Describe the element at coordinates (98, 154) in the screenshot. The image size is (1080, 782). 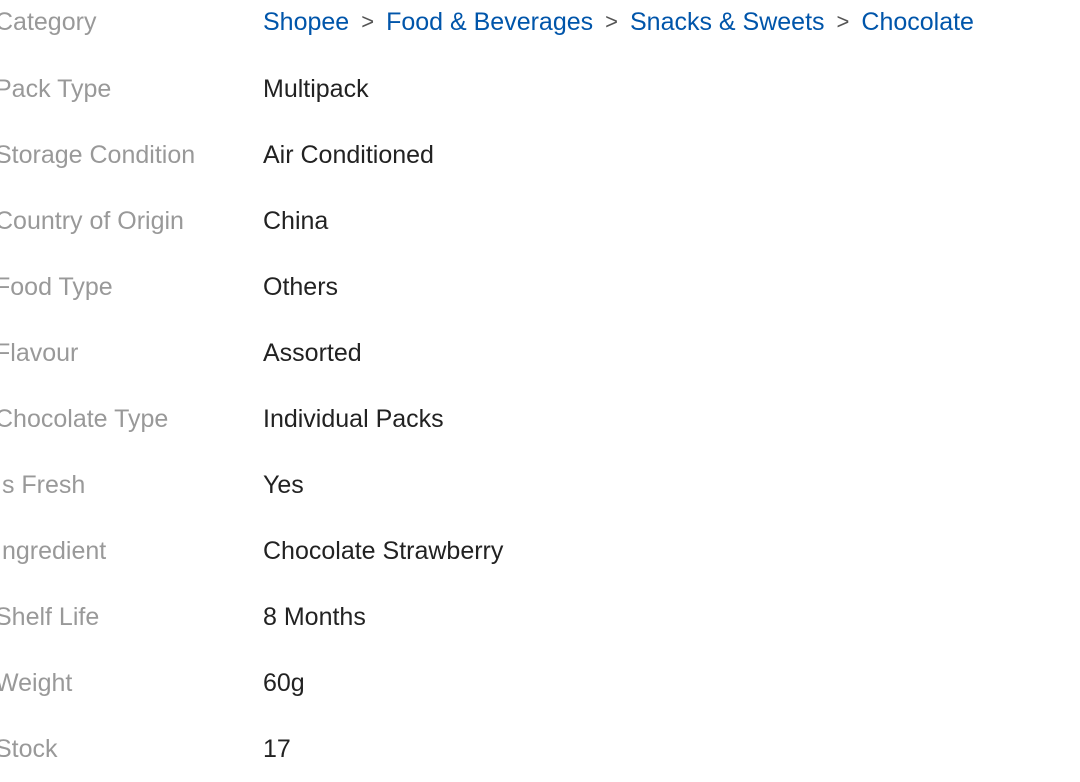
I see `spec-label: Storage Condition` at that location.